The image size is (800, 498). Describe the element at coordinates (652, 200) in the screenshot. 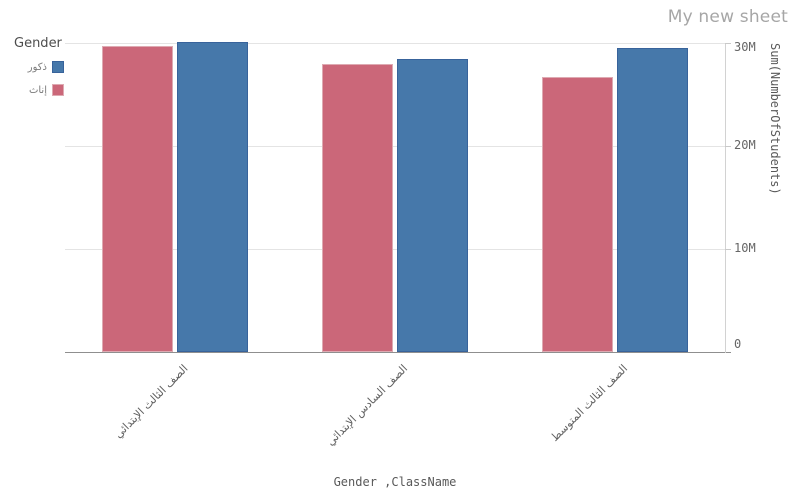

I see `bar-ذكور-2` at that location.